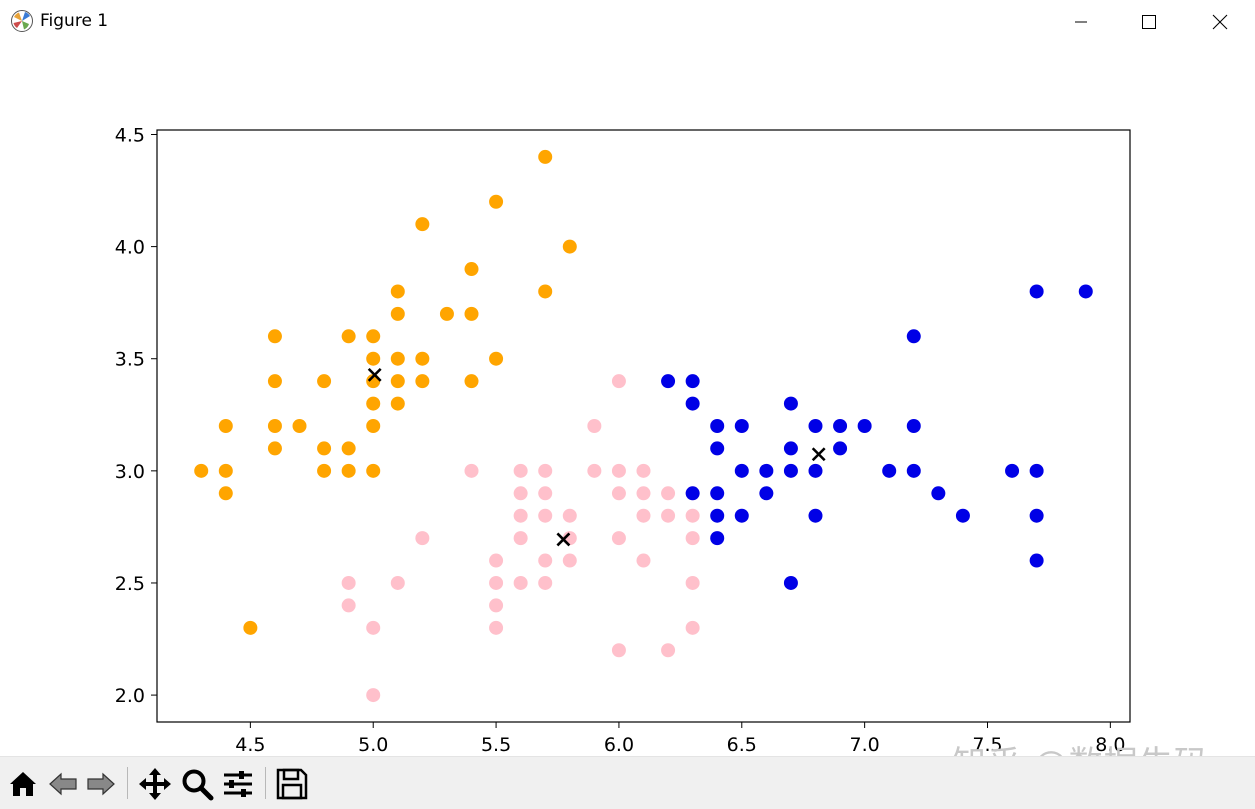 The width and height of the screenshot is (1255, 809). Describe the element at coordinates (1220, 22) in the screenshot. I see `close-button` at that location.